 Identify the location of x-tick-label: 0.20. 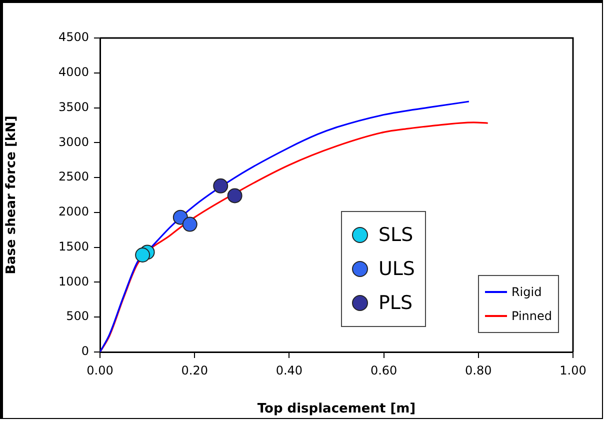
(194, 370).